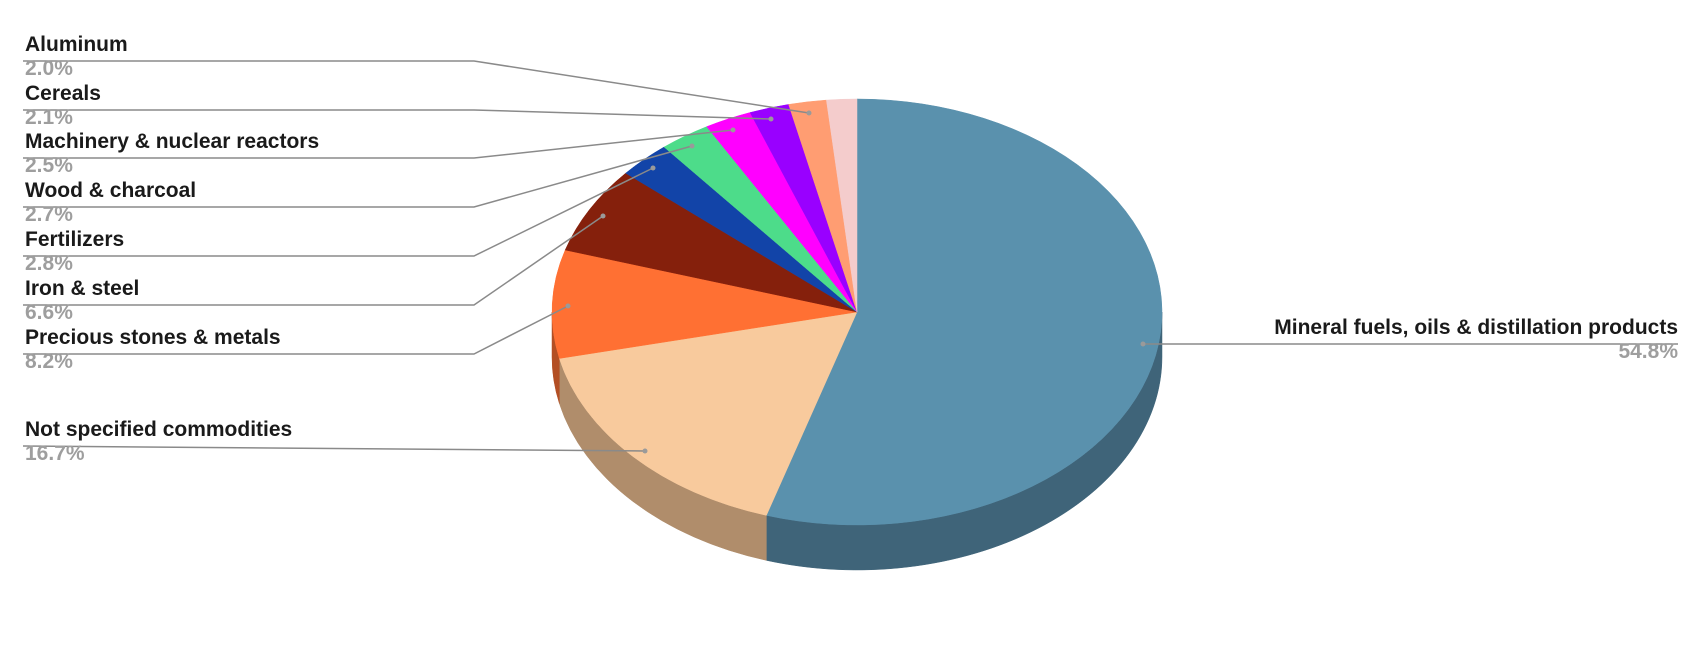 The image size is (1697, 658). What do you see at coordinates (74, 252) in the screenshot?
I see `label-fertilizers: Fertilizers 2.8%` at bounding box center [74, 252].